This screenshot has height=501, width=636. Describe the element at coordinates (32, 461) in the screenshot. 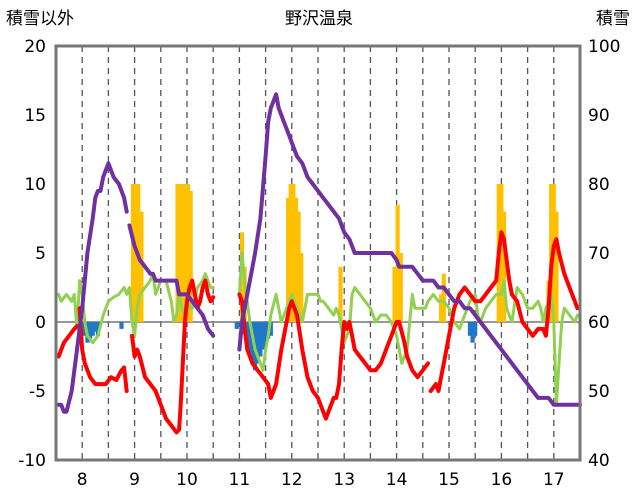

I see `y-left-tick-label: -10` at that location.